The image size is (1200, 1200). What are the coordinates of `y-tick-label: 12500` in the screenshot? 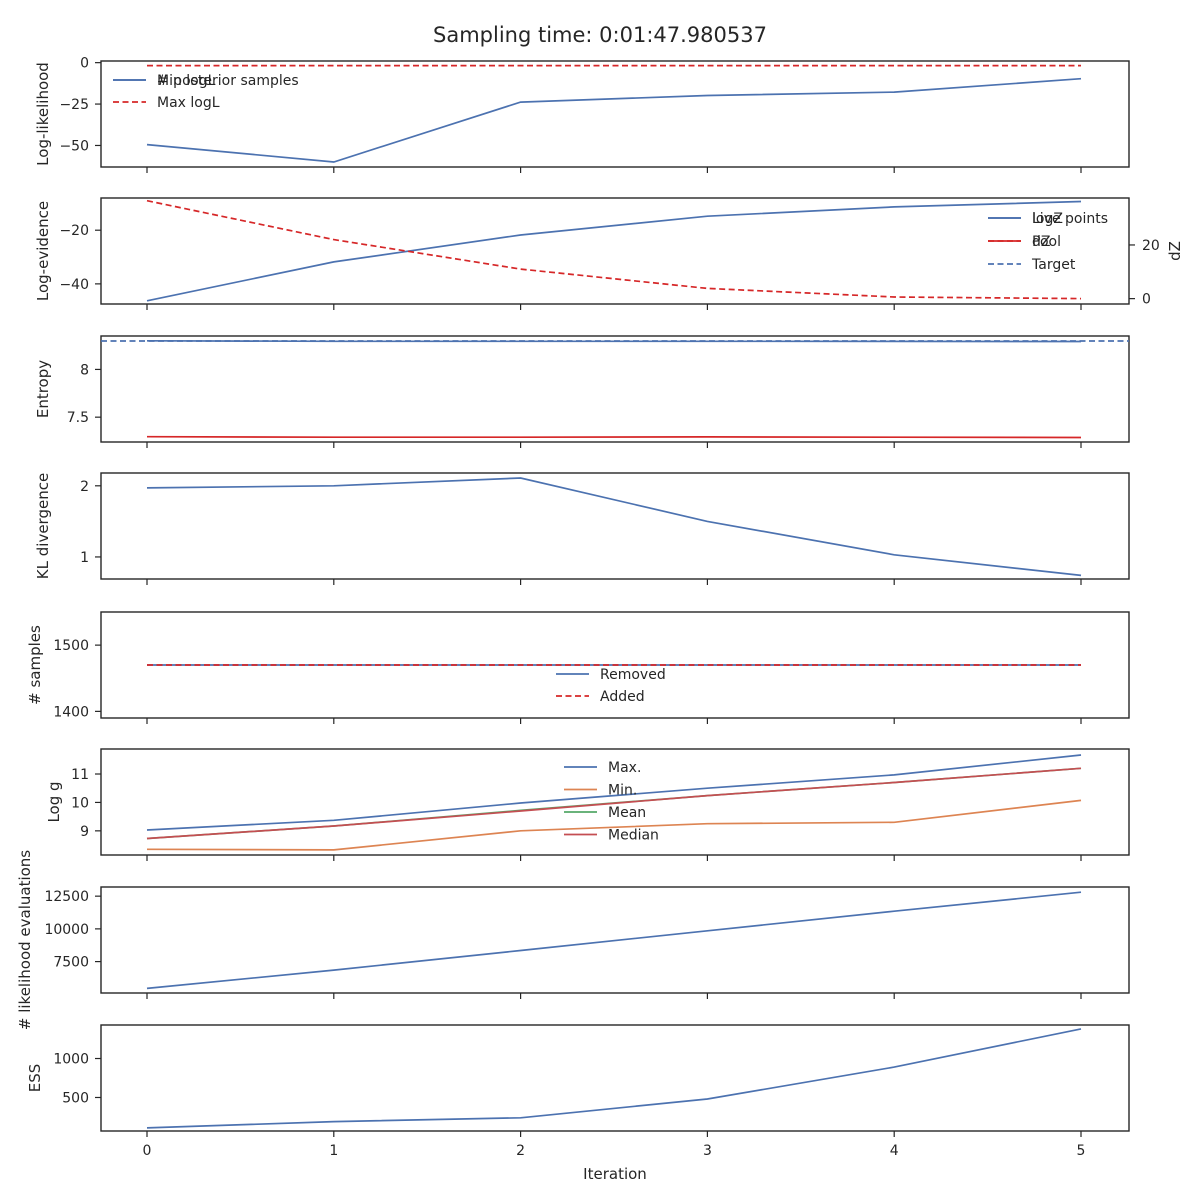 It's located at (66, 897).